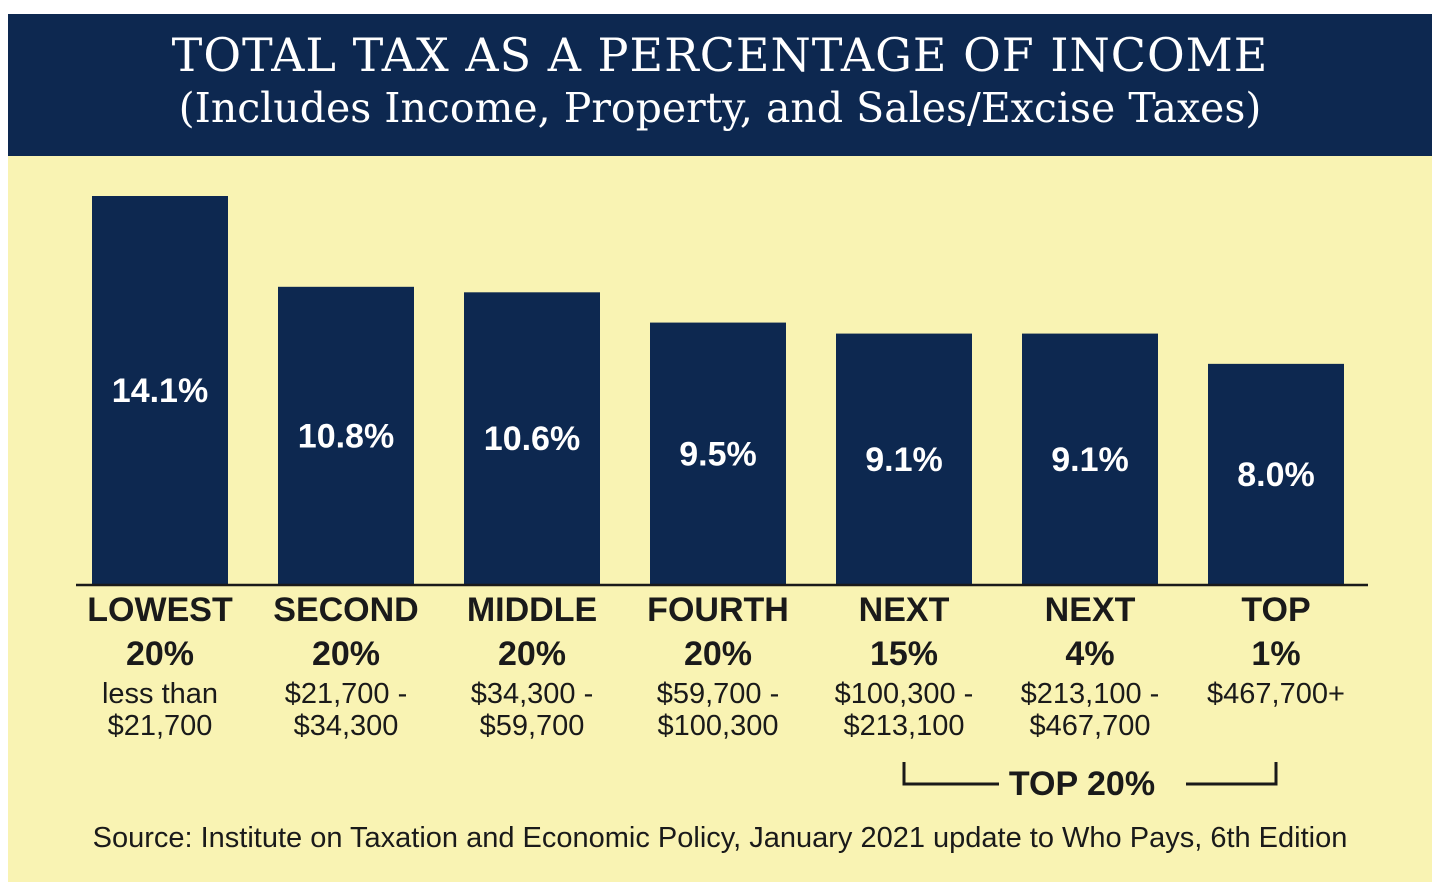 The image size is (1438, 890). What do you see at coordinates (160, 610) in the screenshot?
I see `category-label: LOWEST` at bounding box center [160, 610].